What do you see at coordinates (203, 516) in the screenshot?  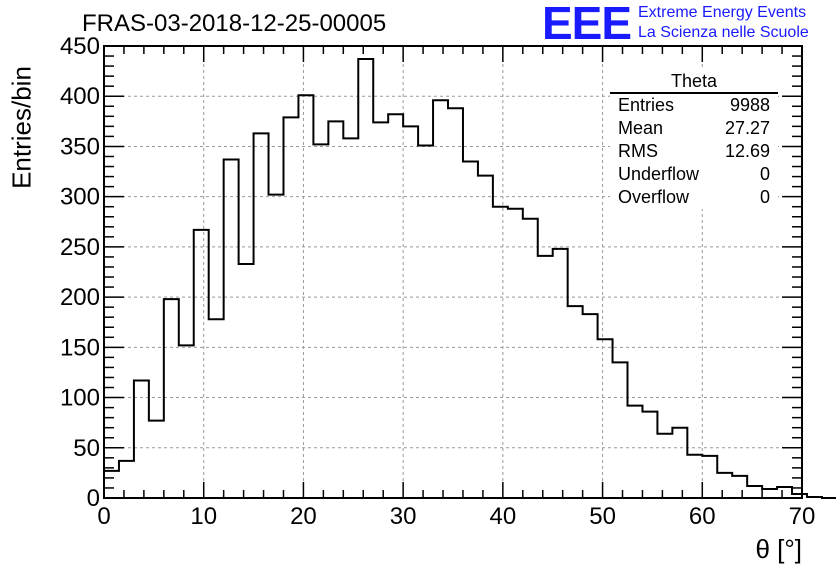 I see `x-tick-label: 10` at bounding box center [203, 516].